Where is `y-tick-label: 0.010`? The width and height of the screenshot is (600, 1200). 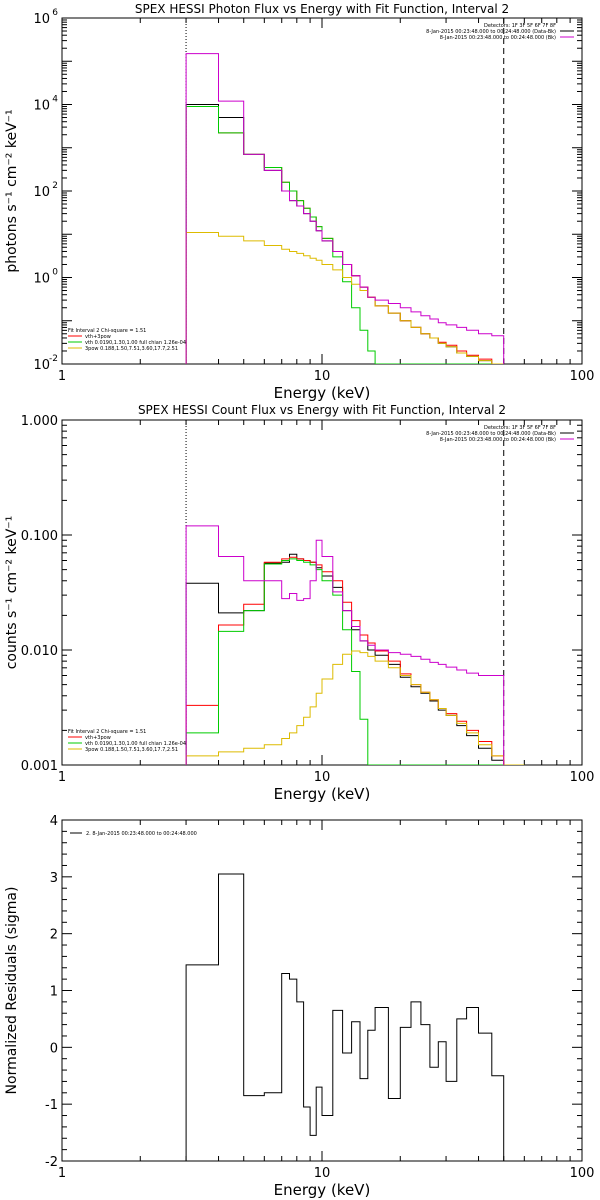
y-tick-label: 0.010 is located at coordinates (39, 651).